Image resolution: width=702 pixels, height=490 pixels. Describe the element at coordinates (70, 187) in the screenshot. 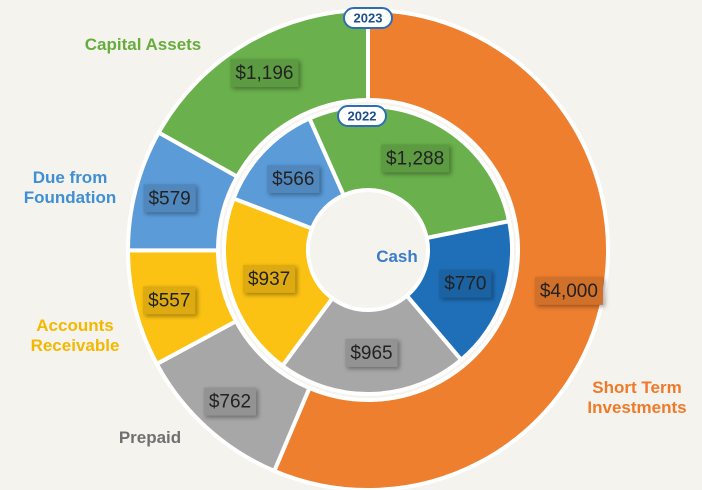

I see `category-label: Due from Foundation` at that location.